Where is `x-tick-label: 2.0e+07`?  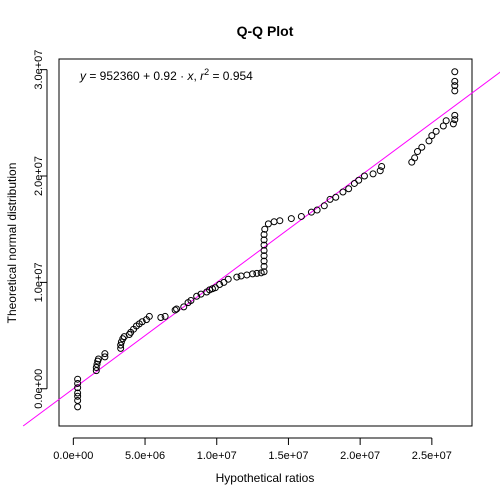 x-tick-label: 2.0e+07 is located at coordinates (360, 456).